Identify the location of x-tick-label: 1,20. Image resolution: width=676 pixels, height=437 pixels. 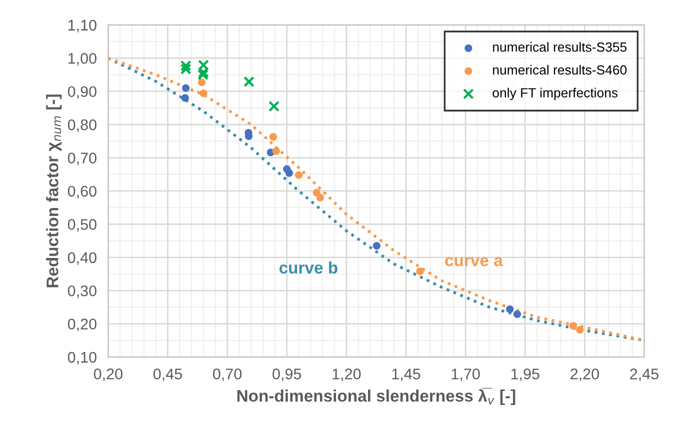
(346, 375).